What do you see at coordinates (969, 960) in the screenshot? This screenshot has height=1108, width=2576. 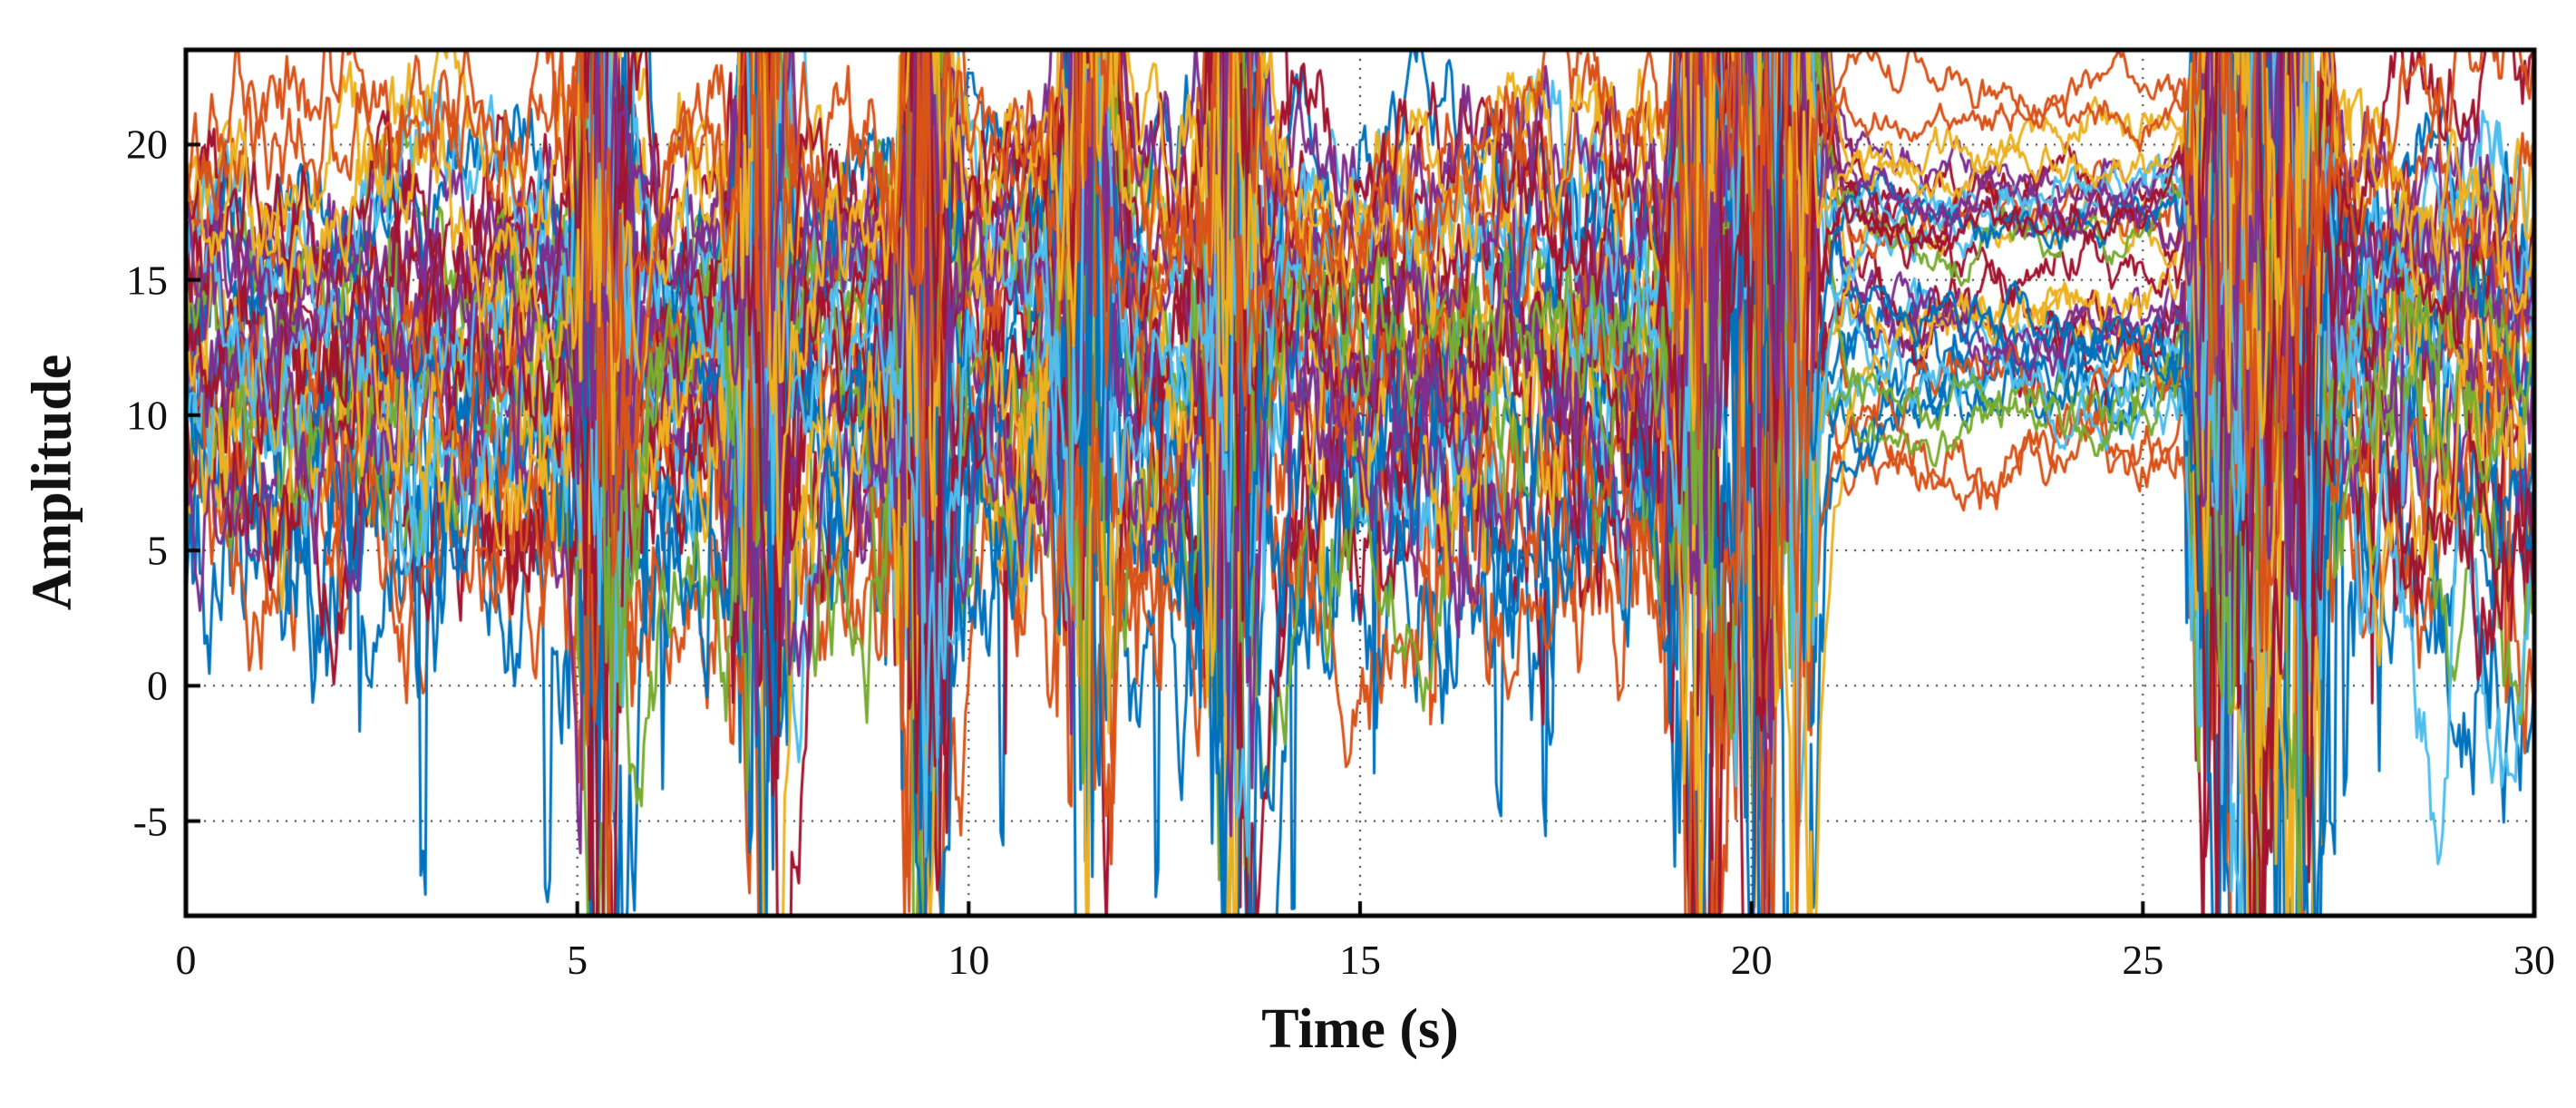 I see `x-tick-label: 10` at bounding box center [969, 960].